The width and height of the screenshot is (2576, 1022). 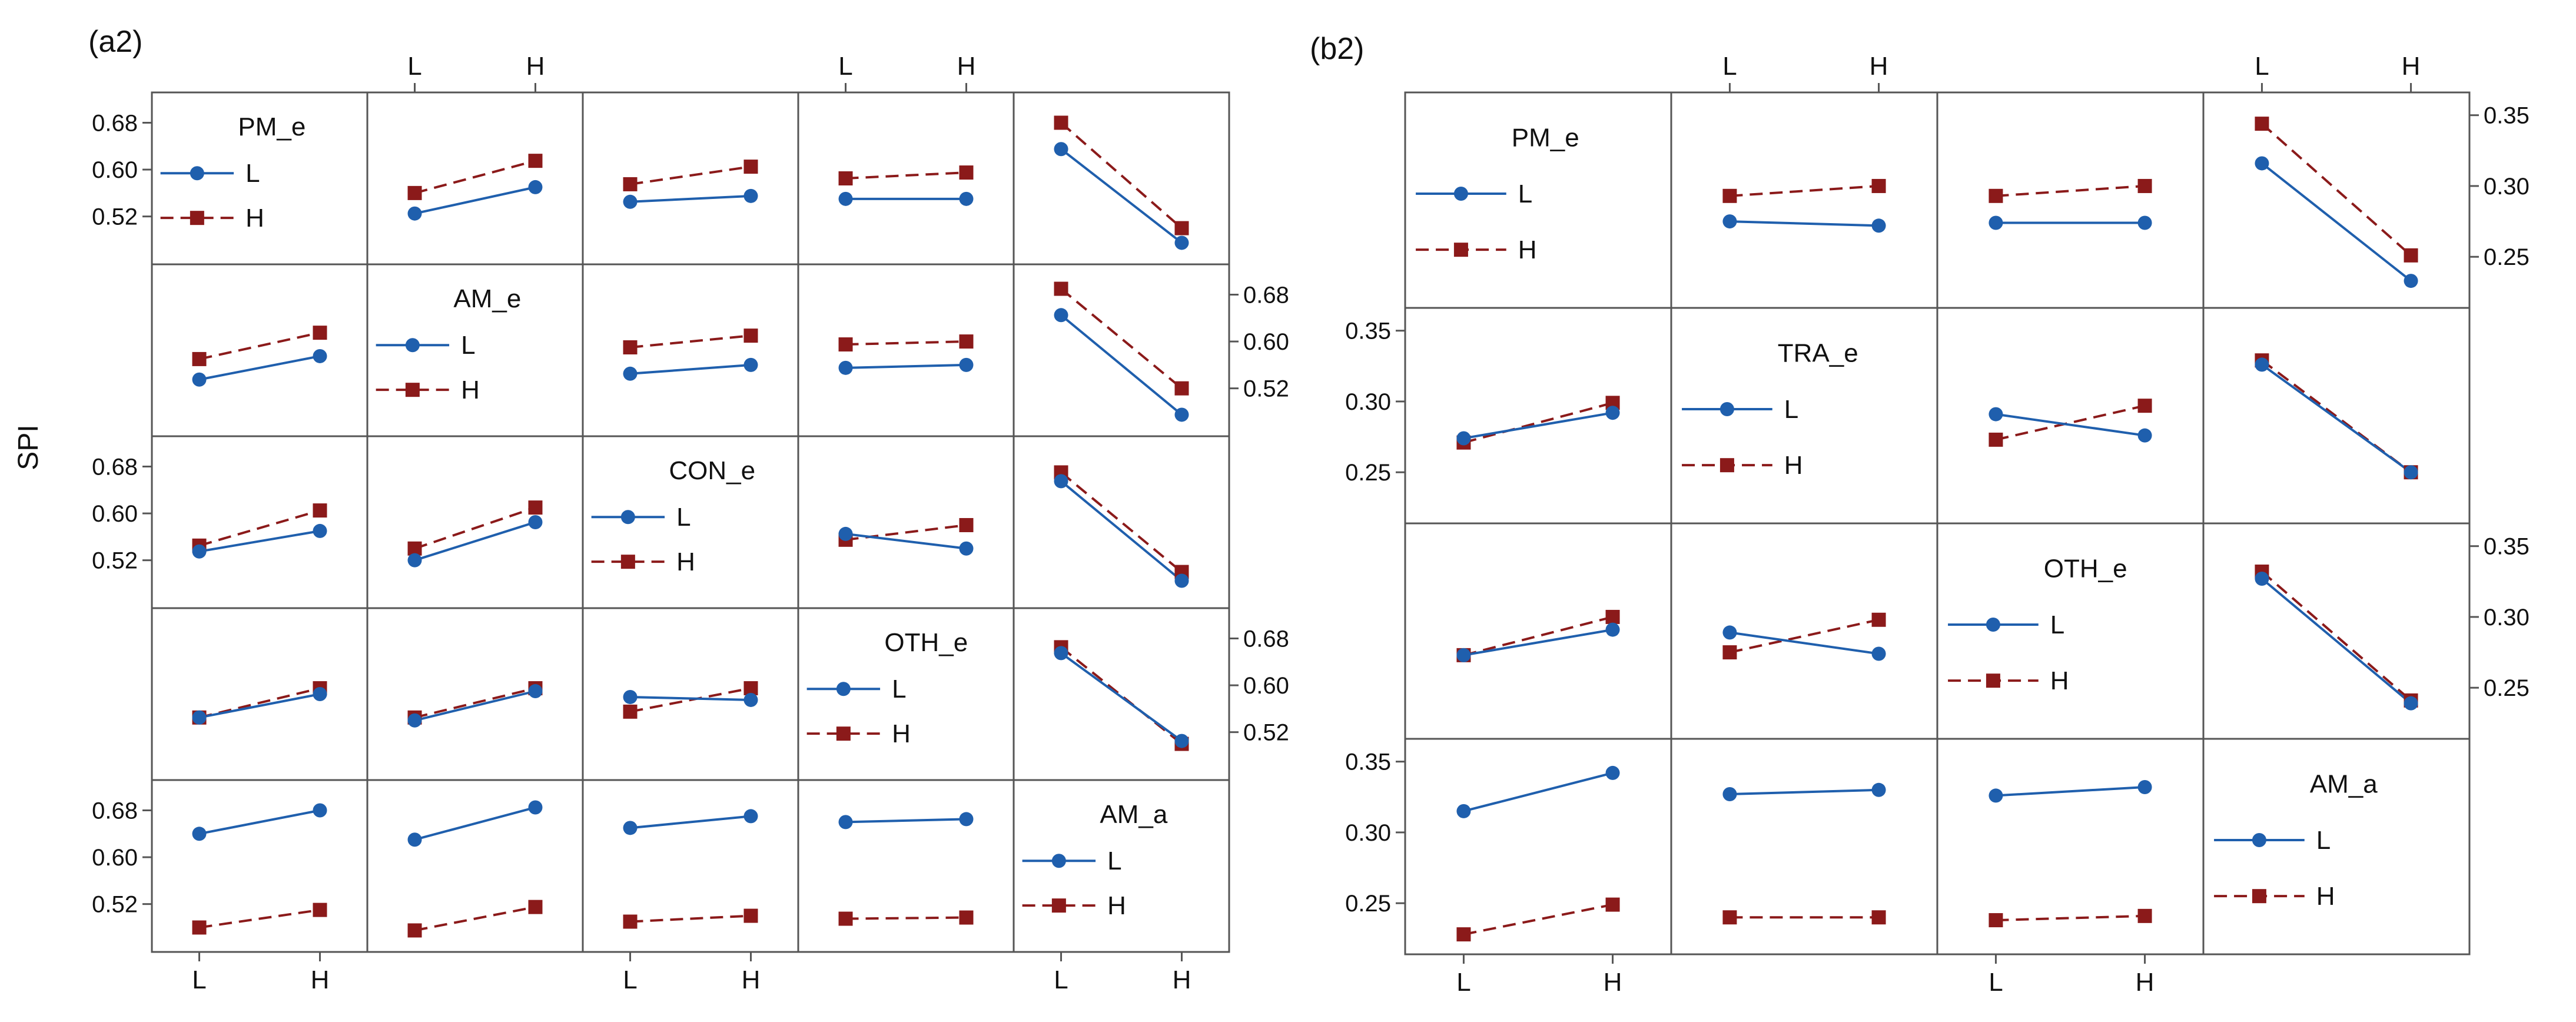 What do you see at coordinates (2506, 618) in the screenshot?
I see `right-y-tick-label: 0.30` at bounding box center [2506, 618].